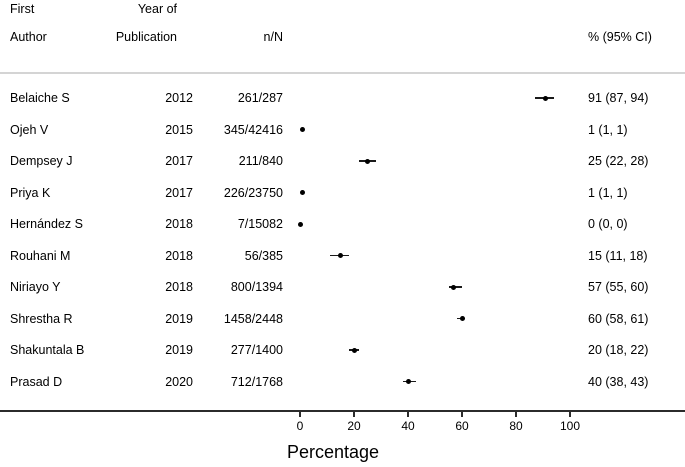 The width and height of the screenshot is (685, 467). Describe the element at coordinates (570, 426) in the screenshot. I see `x-axis-tick-label: 100` at that location.